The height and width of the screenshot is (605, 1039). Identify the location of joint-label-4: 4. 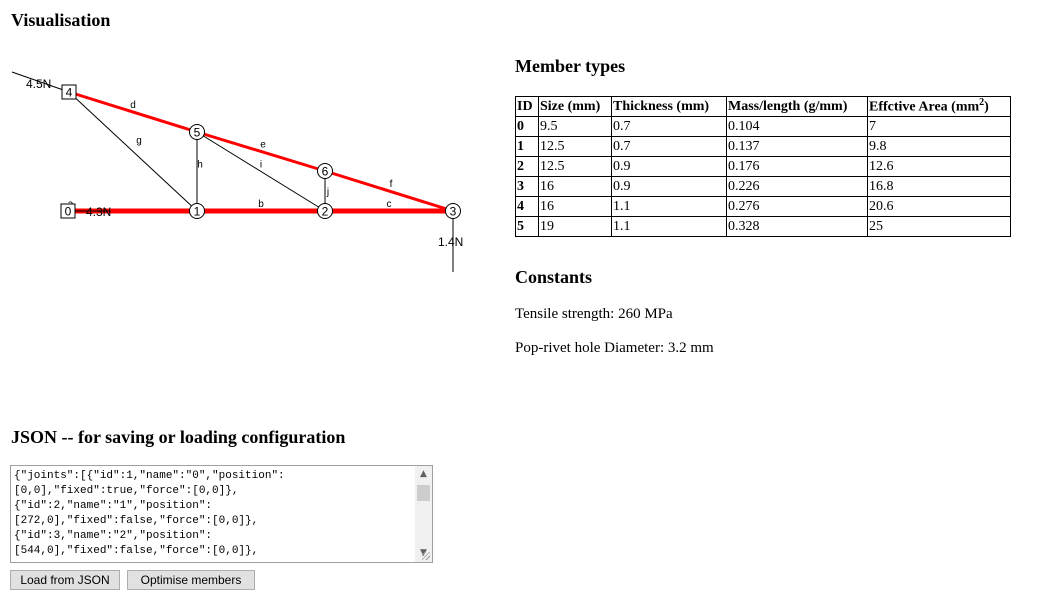
(69, 93).